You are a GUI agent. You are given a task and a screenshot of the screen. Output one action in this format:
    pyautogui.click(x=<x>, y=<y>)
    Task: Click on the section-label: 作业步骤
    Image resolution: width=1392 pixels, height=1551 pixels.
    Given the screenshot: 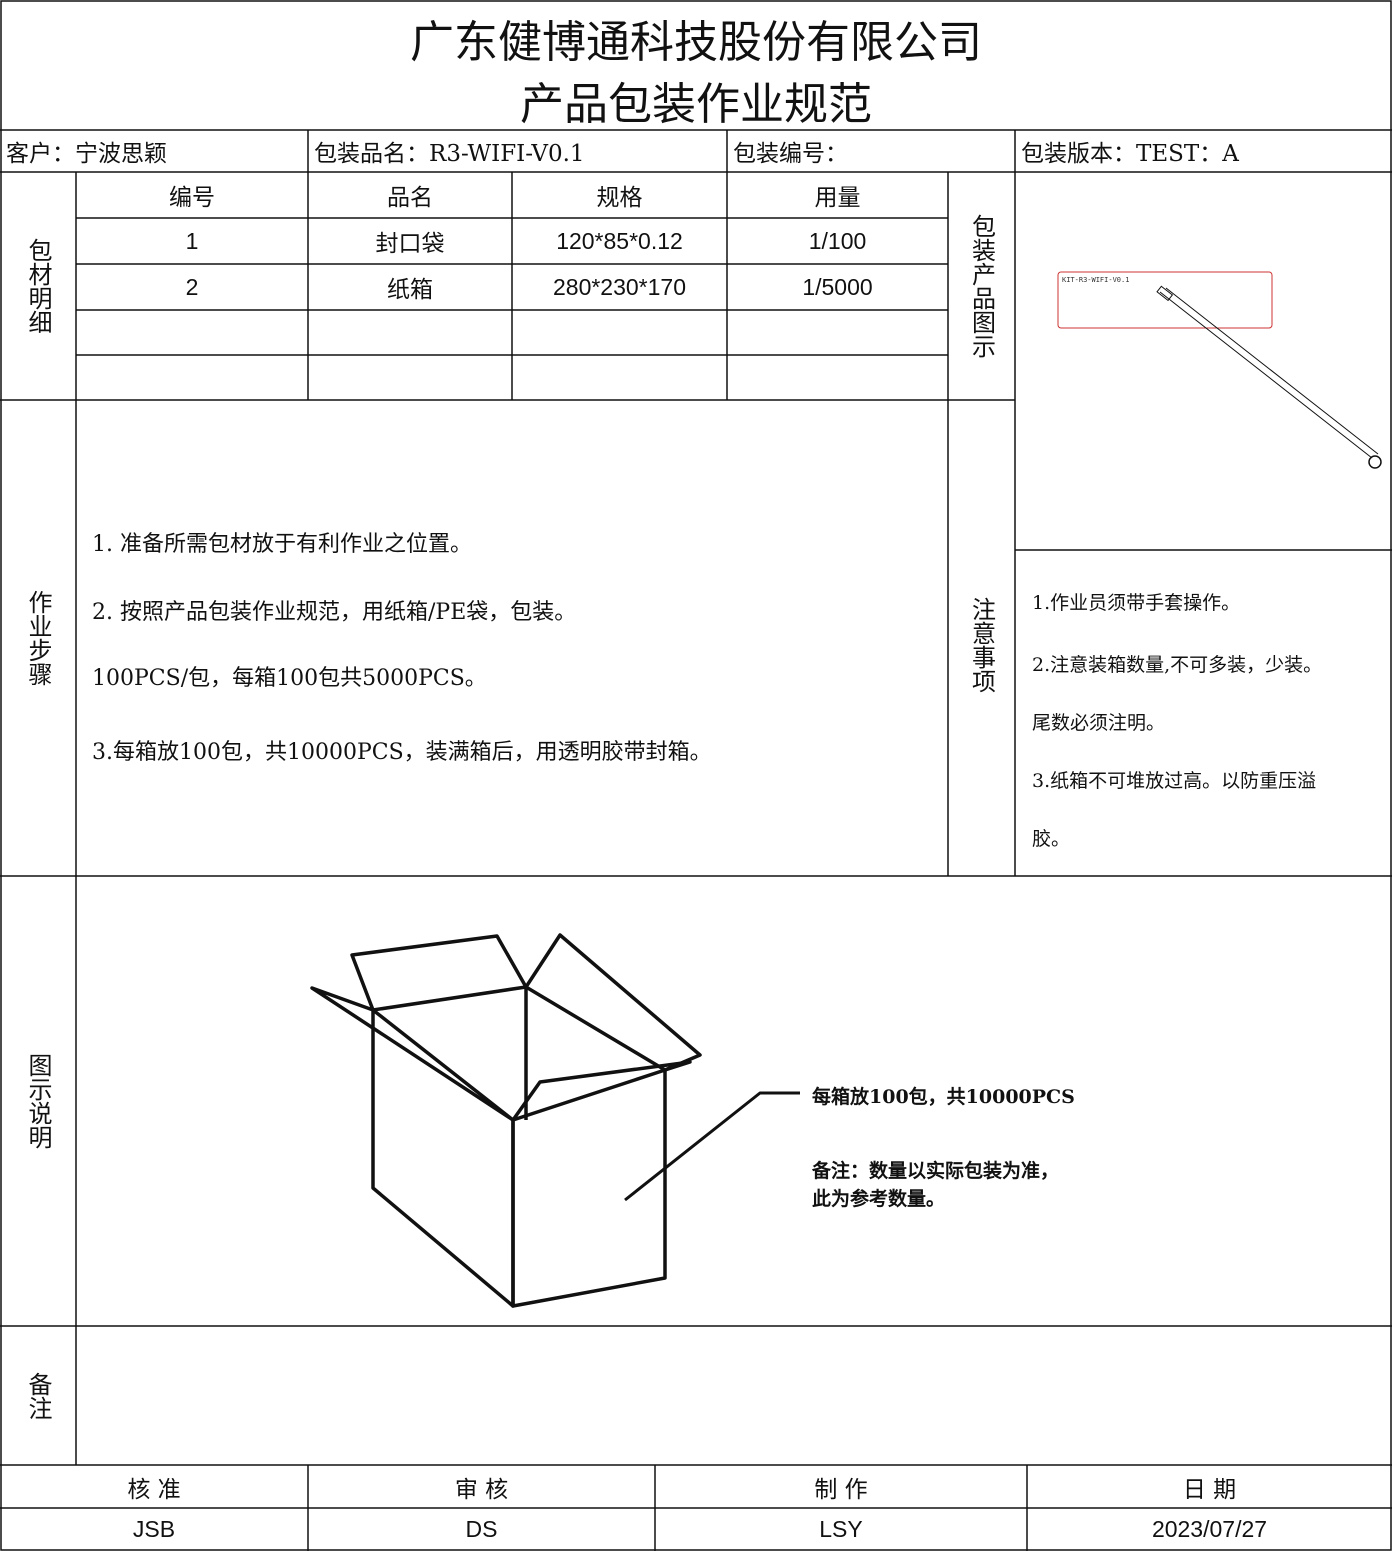 What is the action you would take?
    pyautogui.click(x=38, y=638)
    